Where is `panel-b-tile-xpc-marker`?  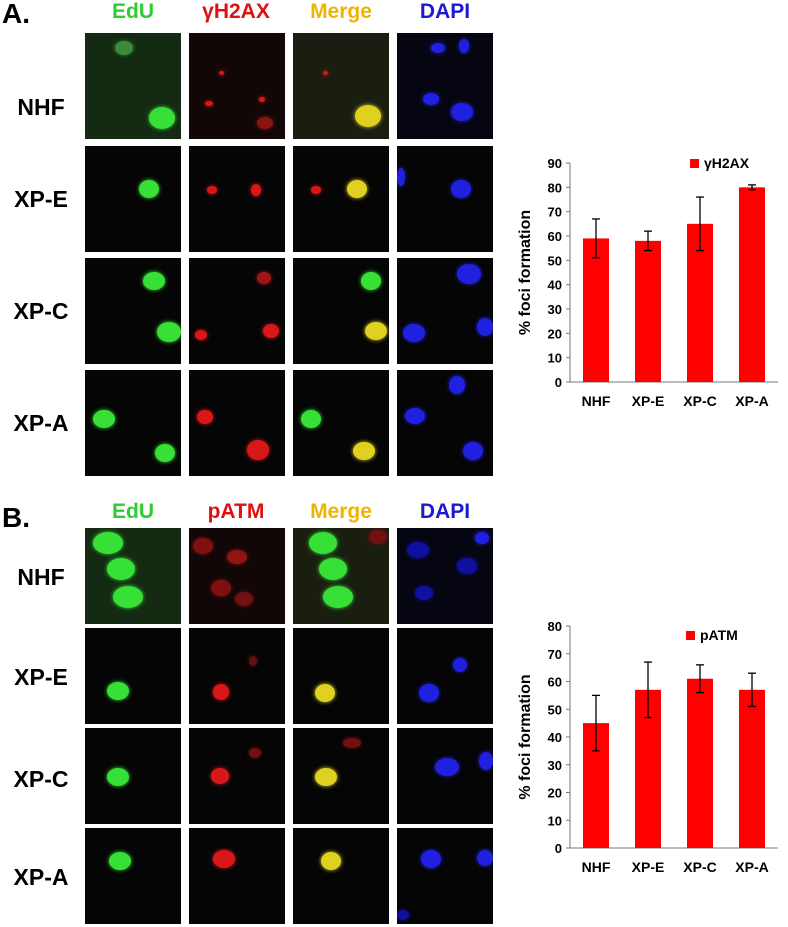
panel-b-tile-xpc-marker is located at coordinates (237, 776).